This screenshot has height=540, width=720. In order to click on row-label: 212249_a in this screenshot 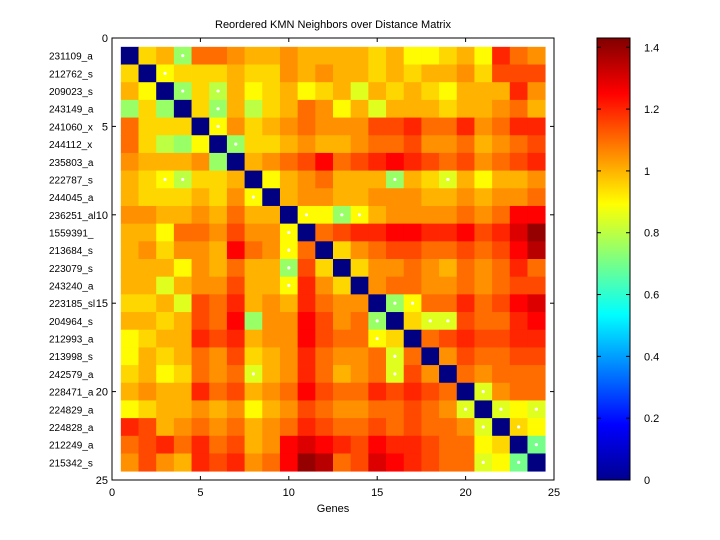, I will do `click(71, 446)`.